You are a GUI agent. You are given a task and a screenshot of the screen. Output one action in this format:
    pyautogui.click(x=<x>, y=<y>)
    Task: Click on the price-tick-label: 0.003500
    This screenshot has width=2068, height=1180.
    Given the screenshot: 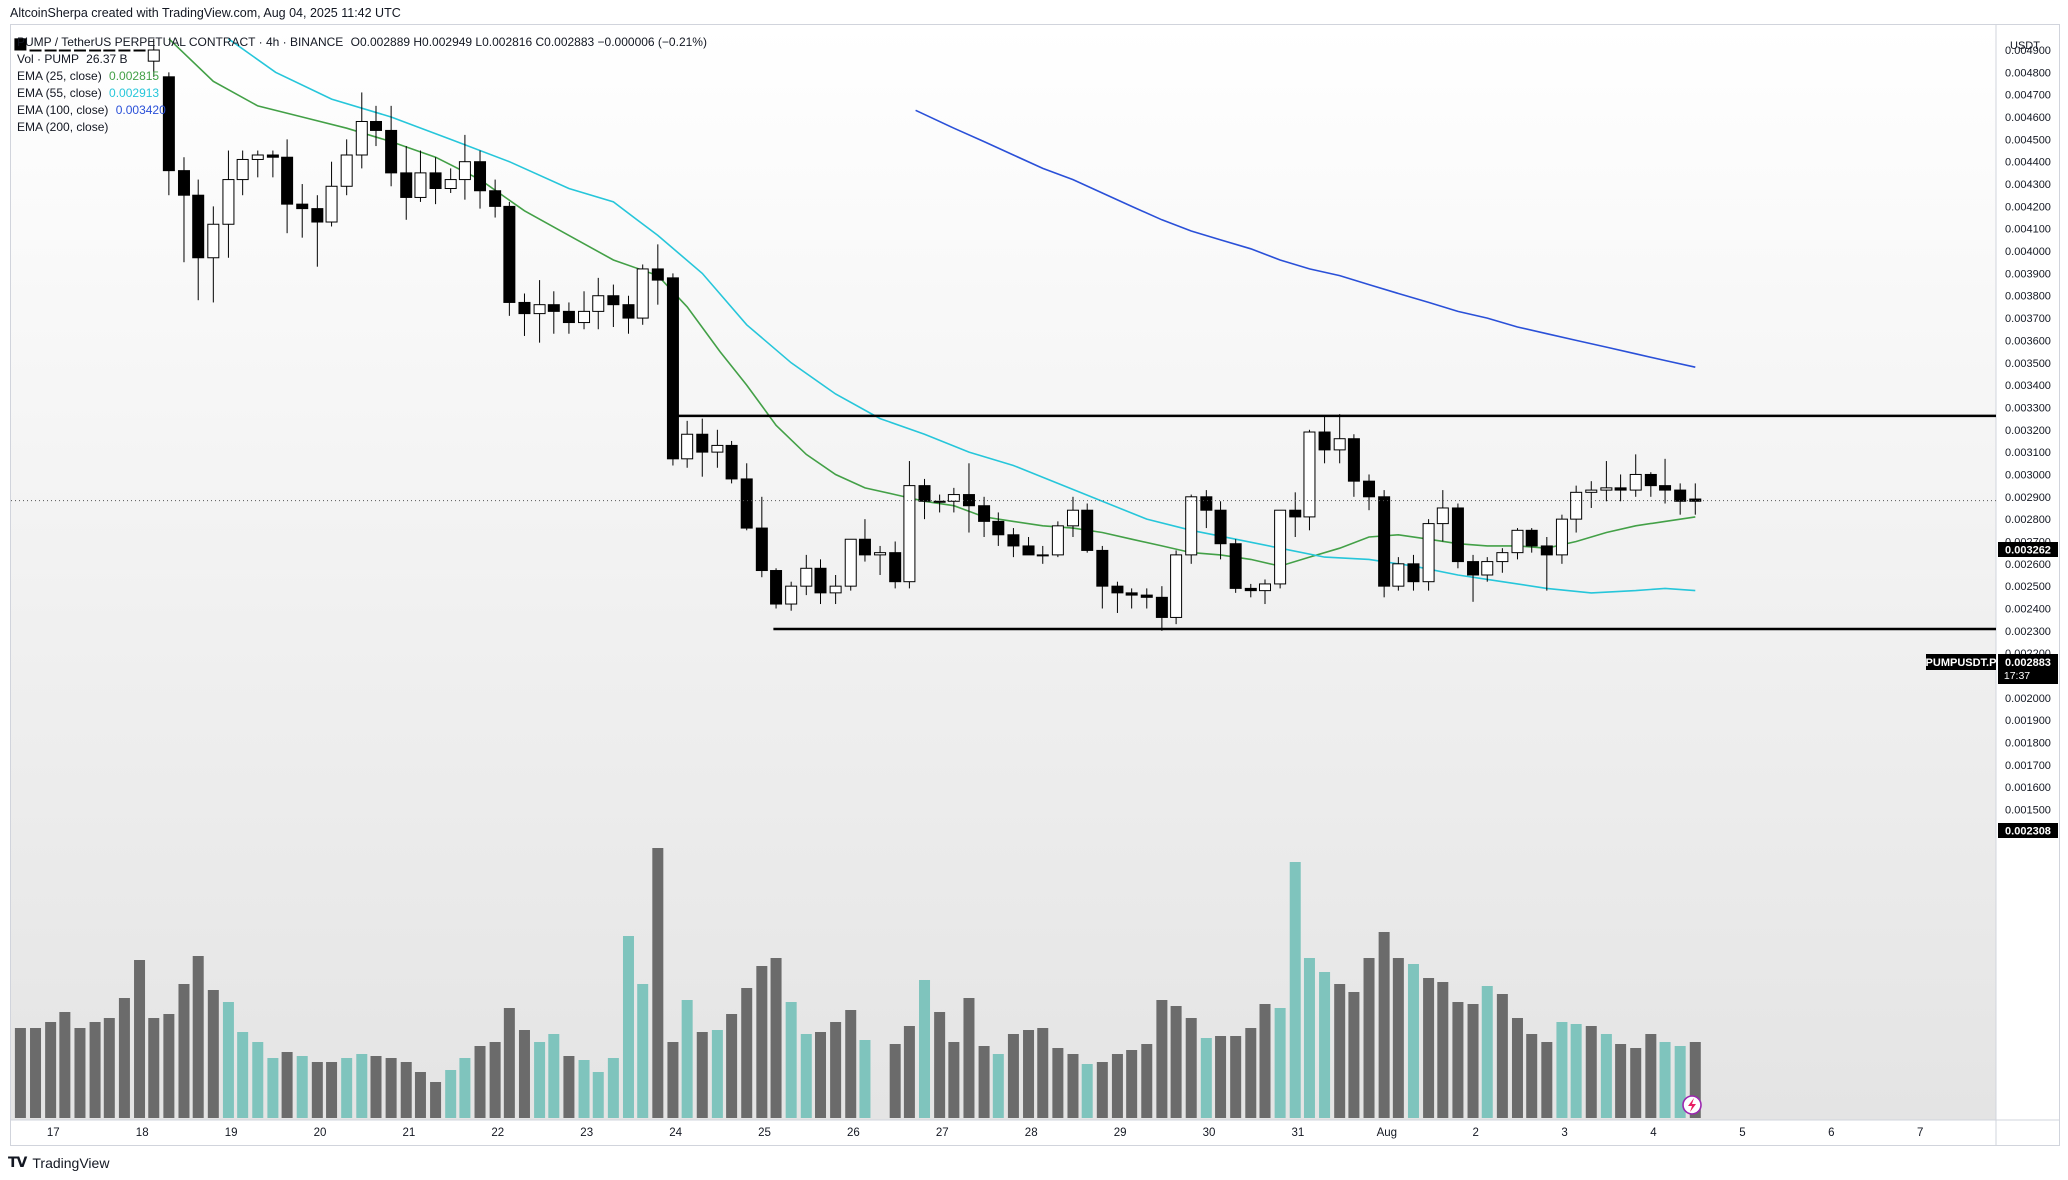 What is the action you would take?
    pyautogui.click(x=2028, y=364)
    